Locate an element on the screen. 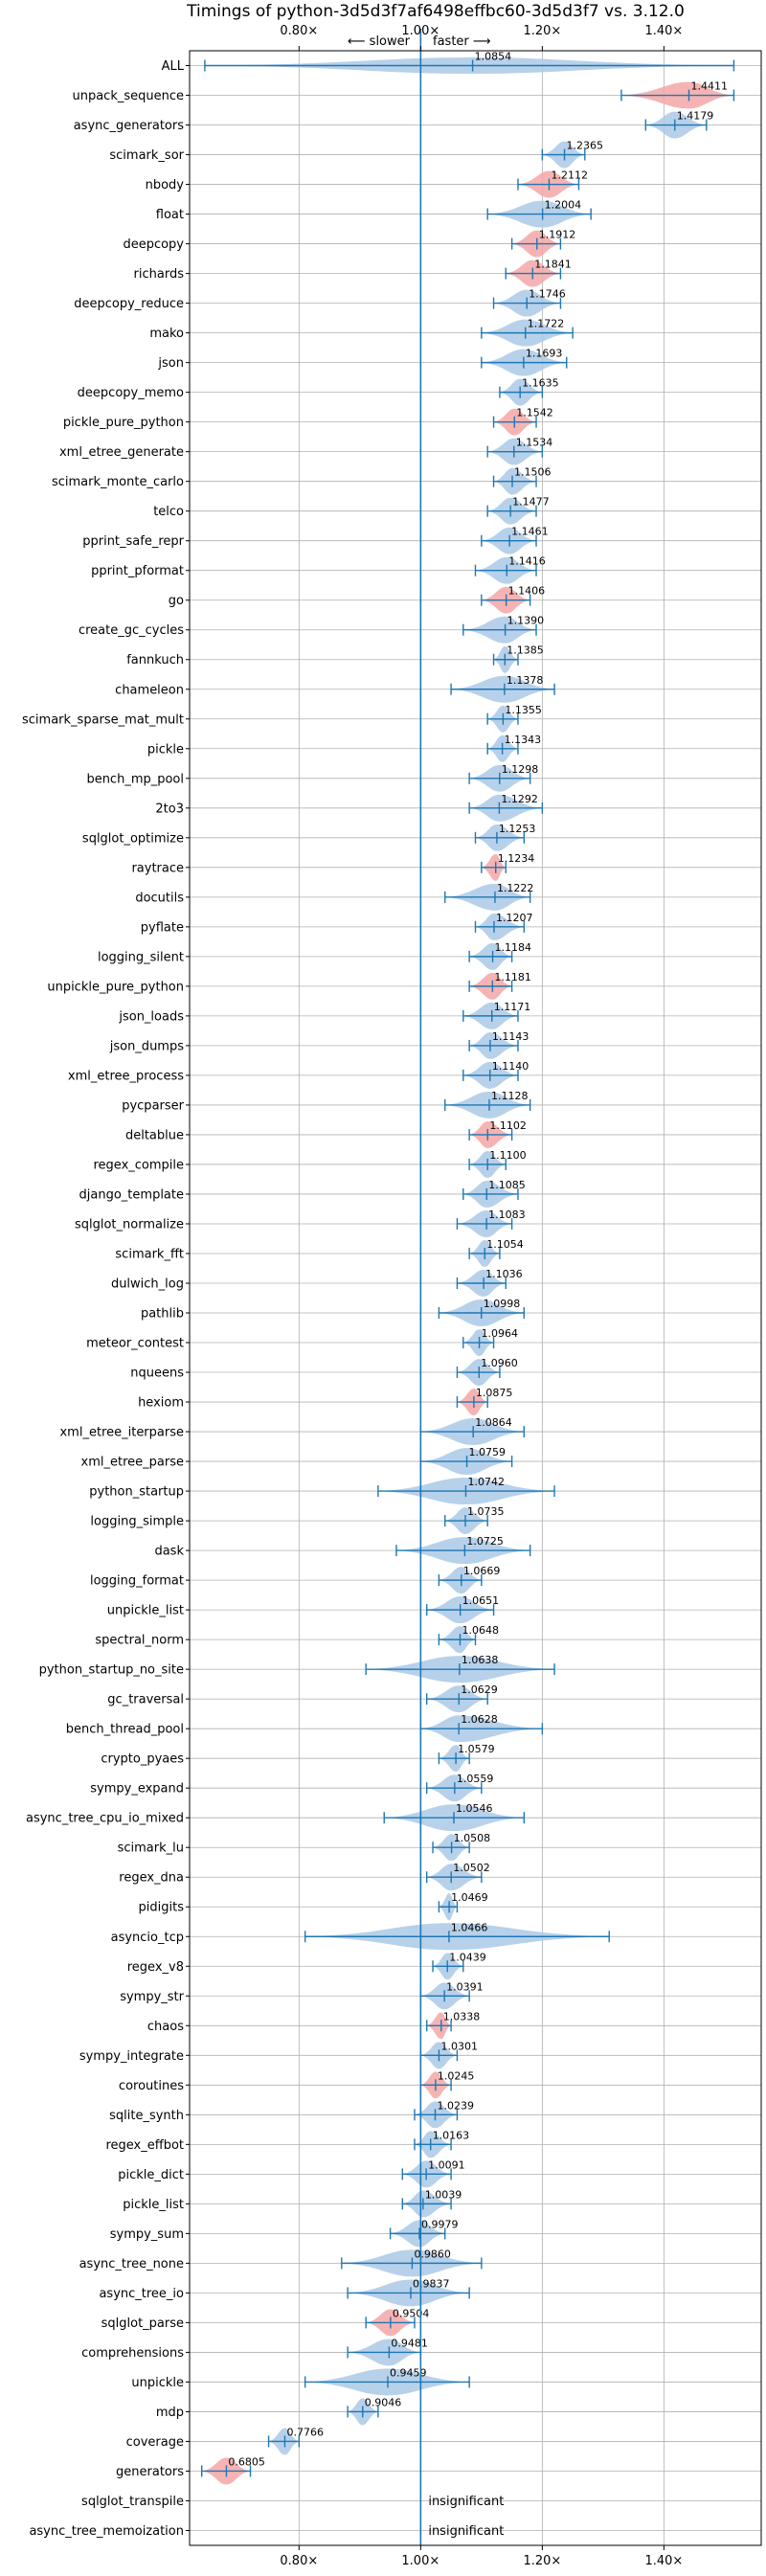 Image resolution: width=766 pixels, height=2576 pixels. benchmark-row: raytrace 1.1234 is located at coordinates (333, 866).